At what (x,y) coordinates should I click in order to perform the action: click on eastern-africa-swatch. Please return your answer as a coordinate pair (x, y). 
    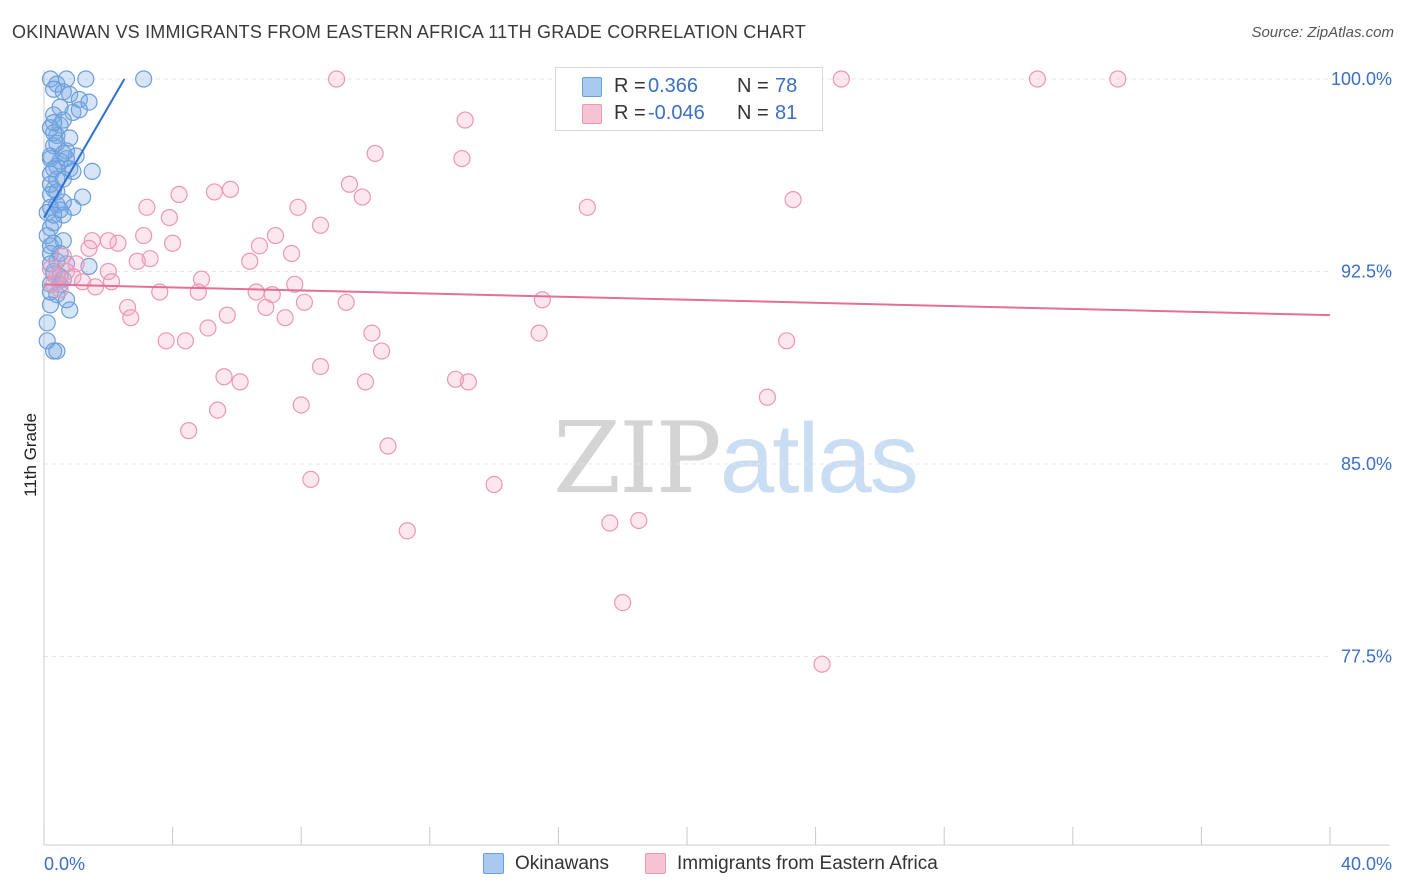
    Looking at the image, I should click on (592, 114).